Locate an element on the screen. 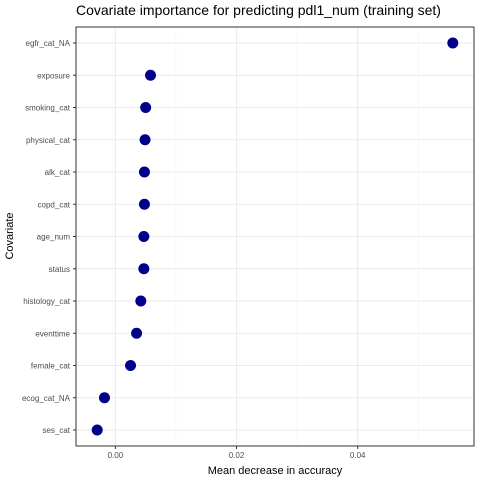 Image resolution: width=480 pixels, height=480 pixels. y-axis-title: Covariate is located at coordinates (10, 235).